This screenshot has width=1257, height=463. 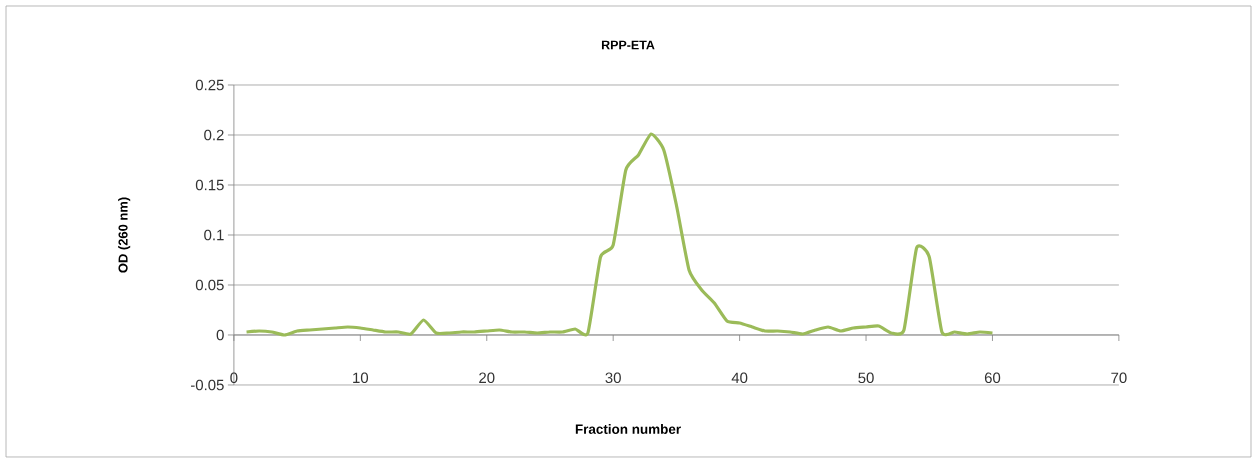 I want to click on x-tick-label: 30, so click(x=613, y=378).